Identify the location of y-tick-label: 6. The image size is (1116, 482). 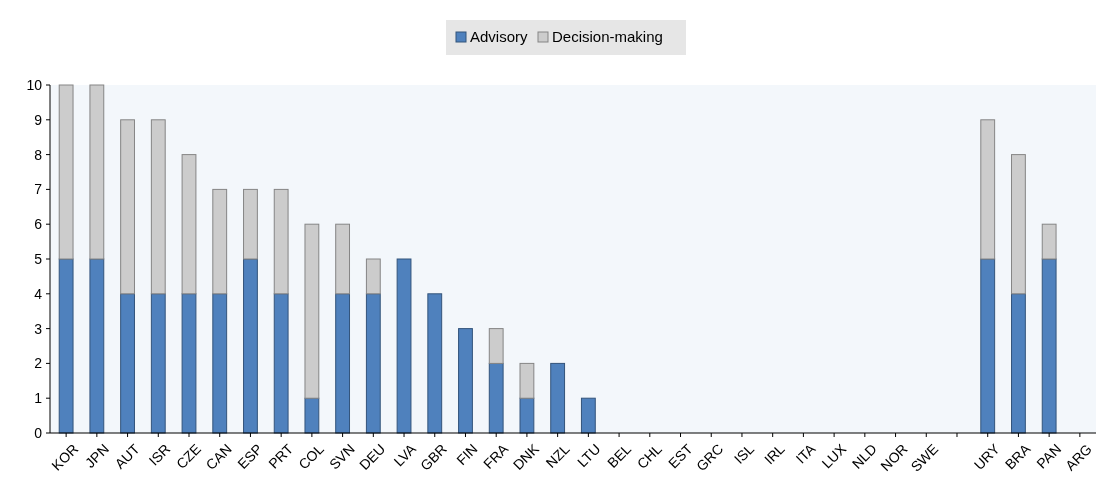
(38, 224).